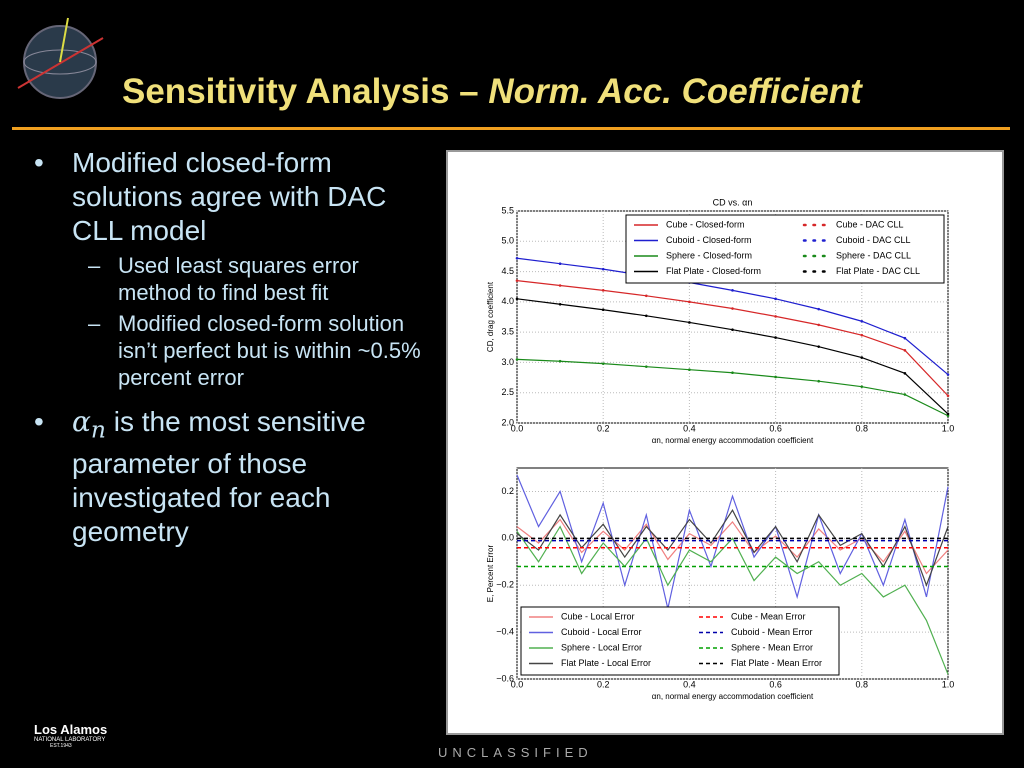  What do you see at coordinates (505, 678) in the screenshot?
I see `y-tick-label: −0.6` at bounding box center [505, 678].